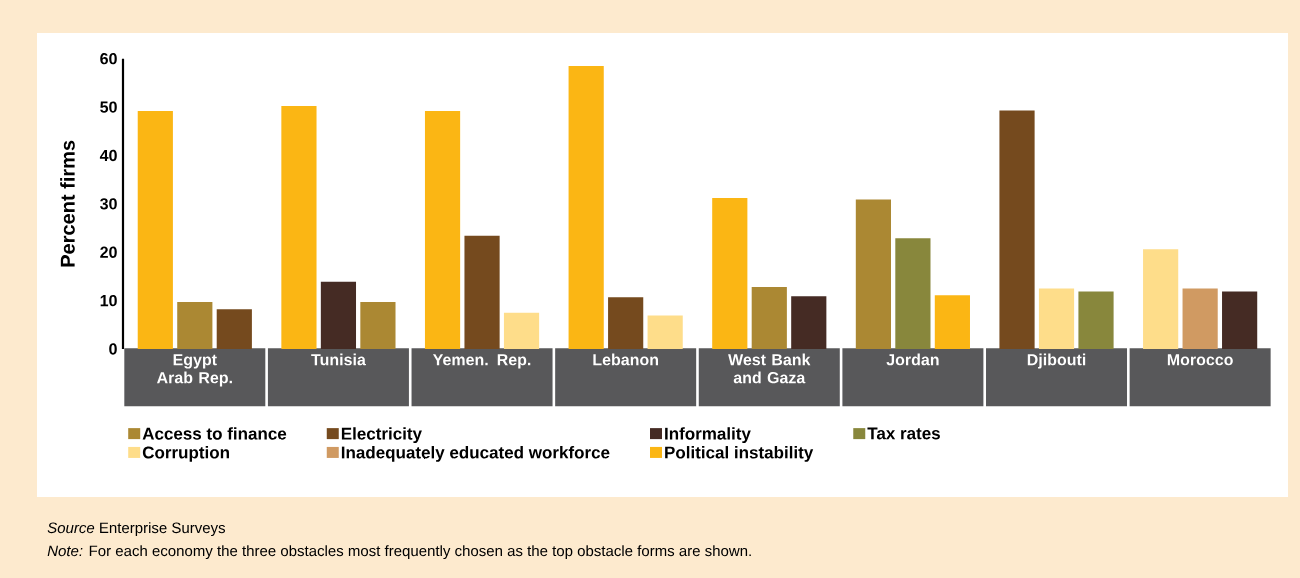 The image size is (1300, 578). I want to click on y-tick-label: 10, so click(108, 300).